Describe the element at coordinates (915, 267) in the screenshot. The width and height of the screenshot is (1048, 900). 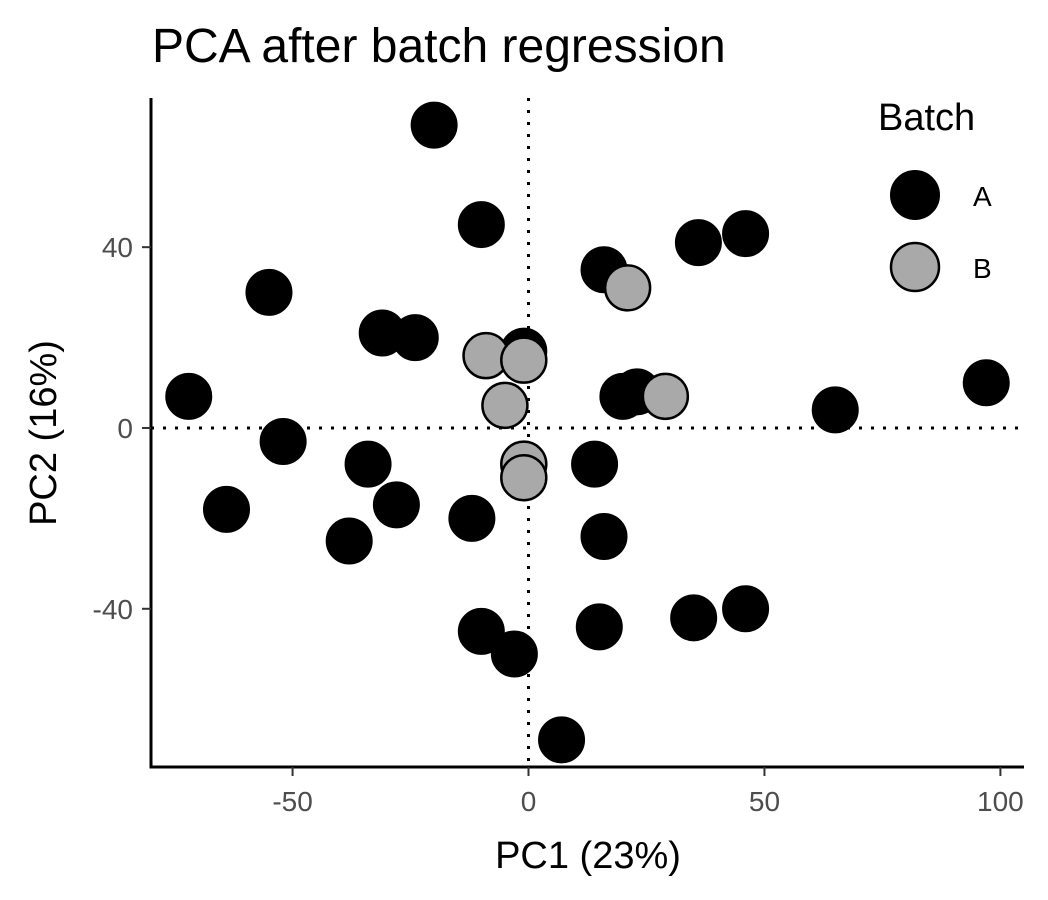
I see `legend-key-b` at that location.